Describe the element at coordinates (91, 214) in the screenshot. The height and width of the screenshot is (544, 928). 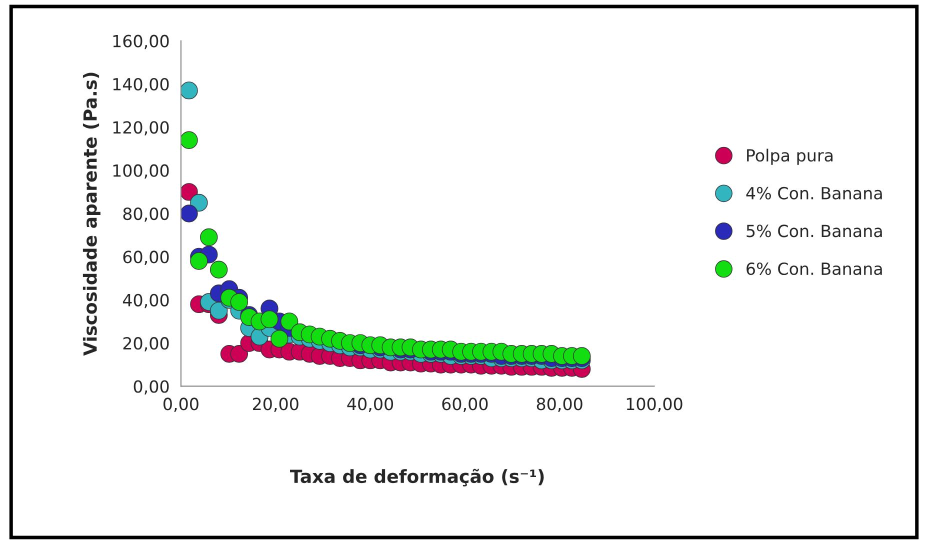
I see `y-axis-title: Viscosidade aparente (Pa.s)` at that location.